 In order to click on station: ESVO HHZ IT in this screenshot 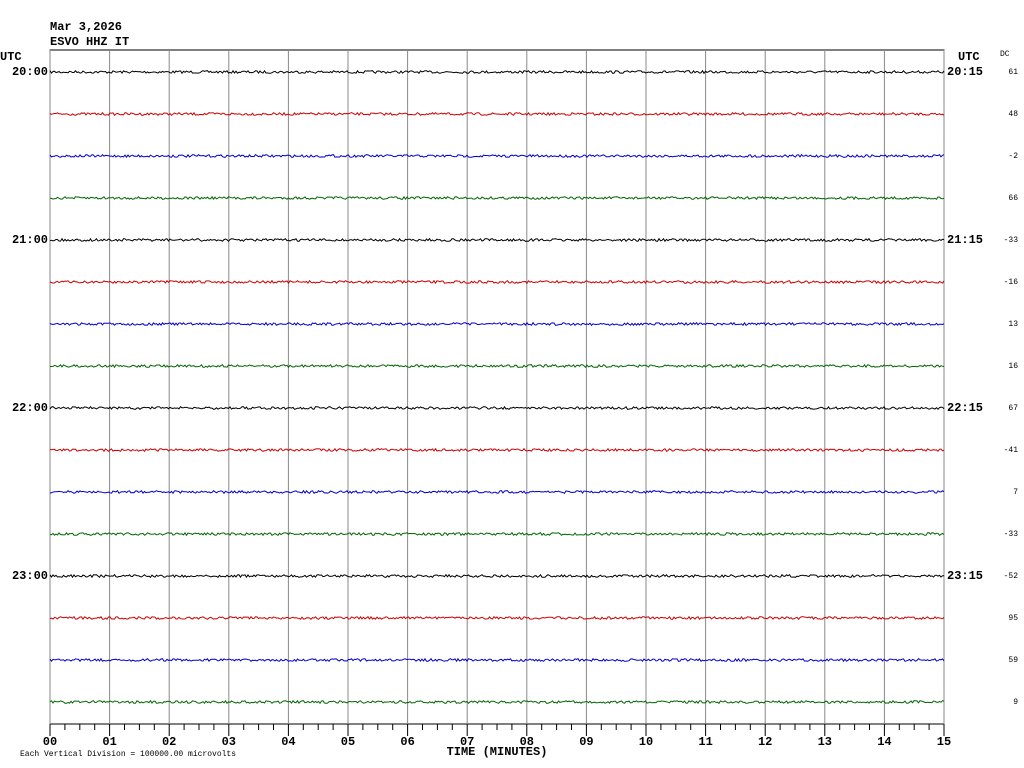, I will do `click(89, 42)`.